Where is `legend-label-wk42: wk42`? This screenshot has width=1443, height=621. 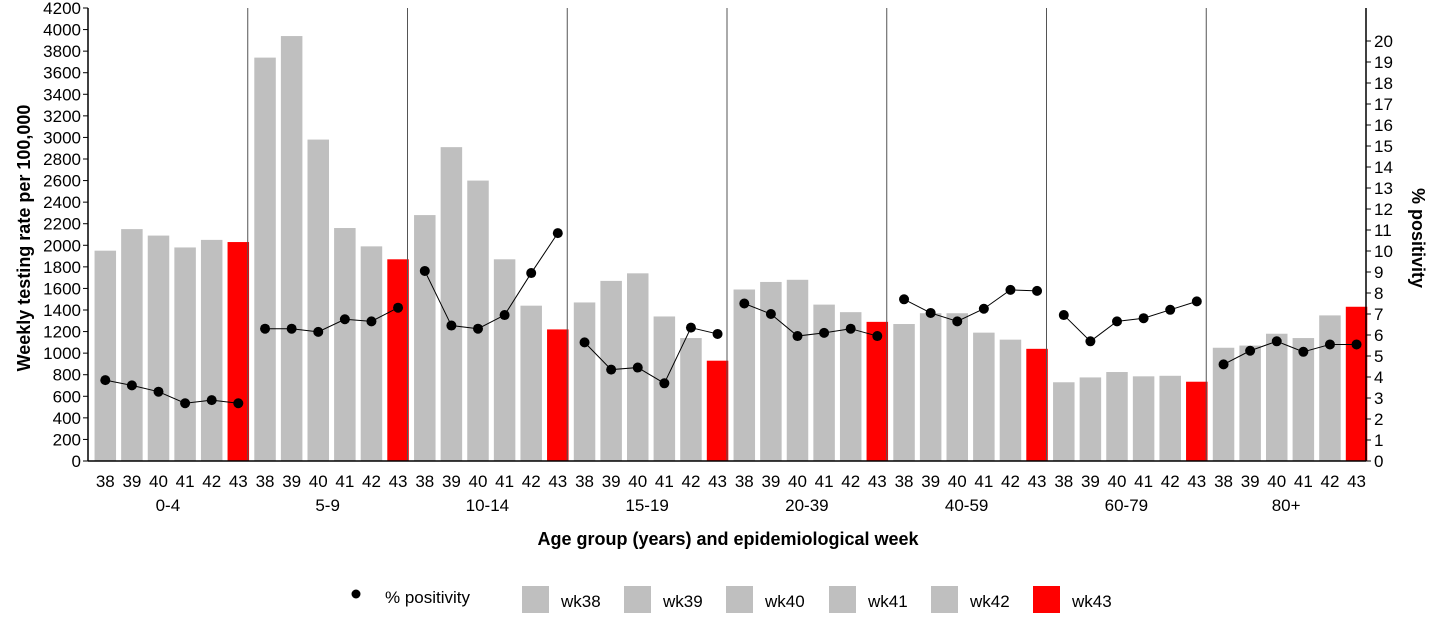 legend-label-wk42: wk42 is located at coordinates (989, 601).